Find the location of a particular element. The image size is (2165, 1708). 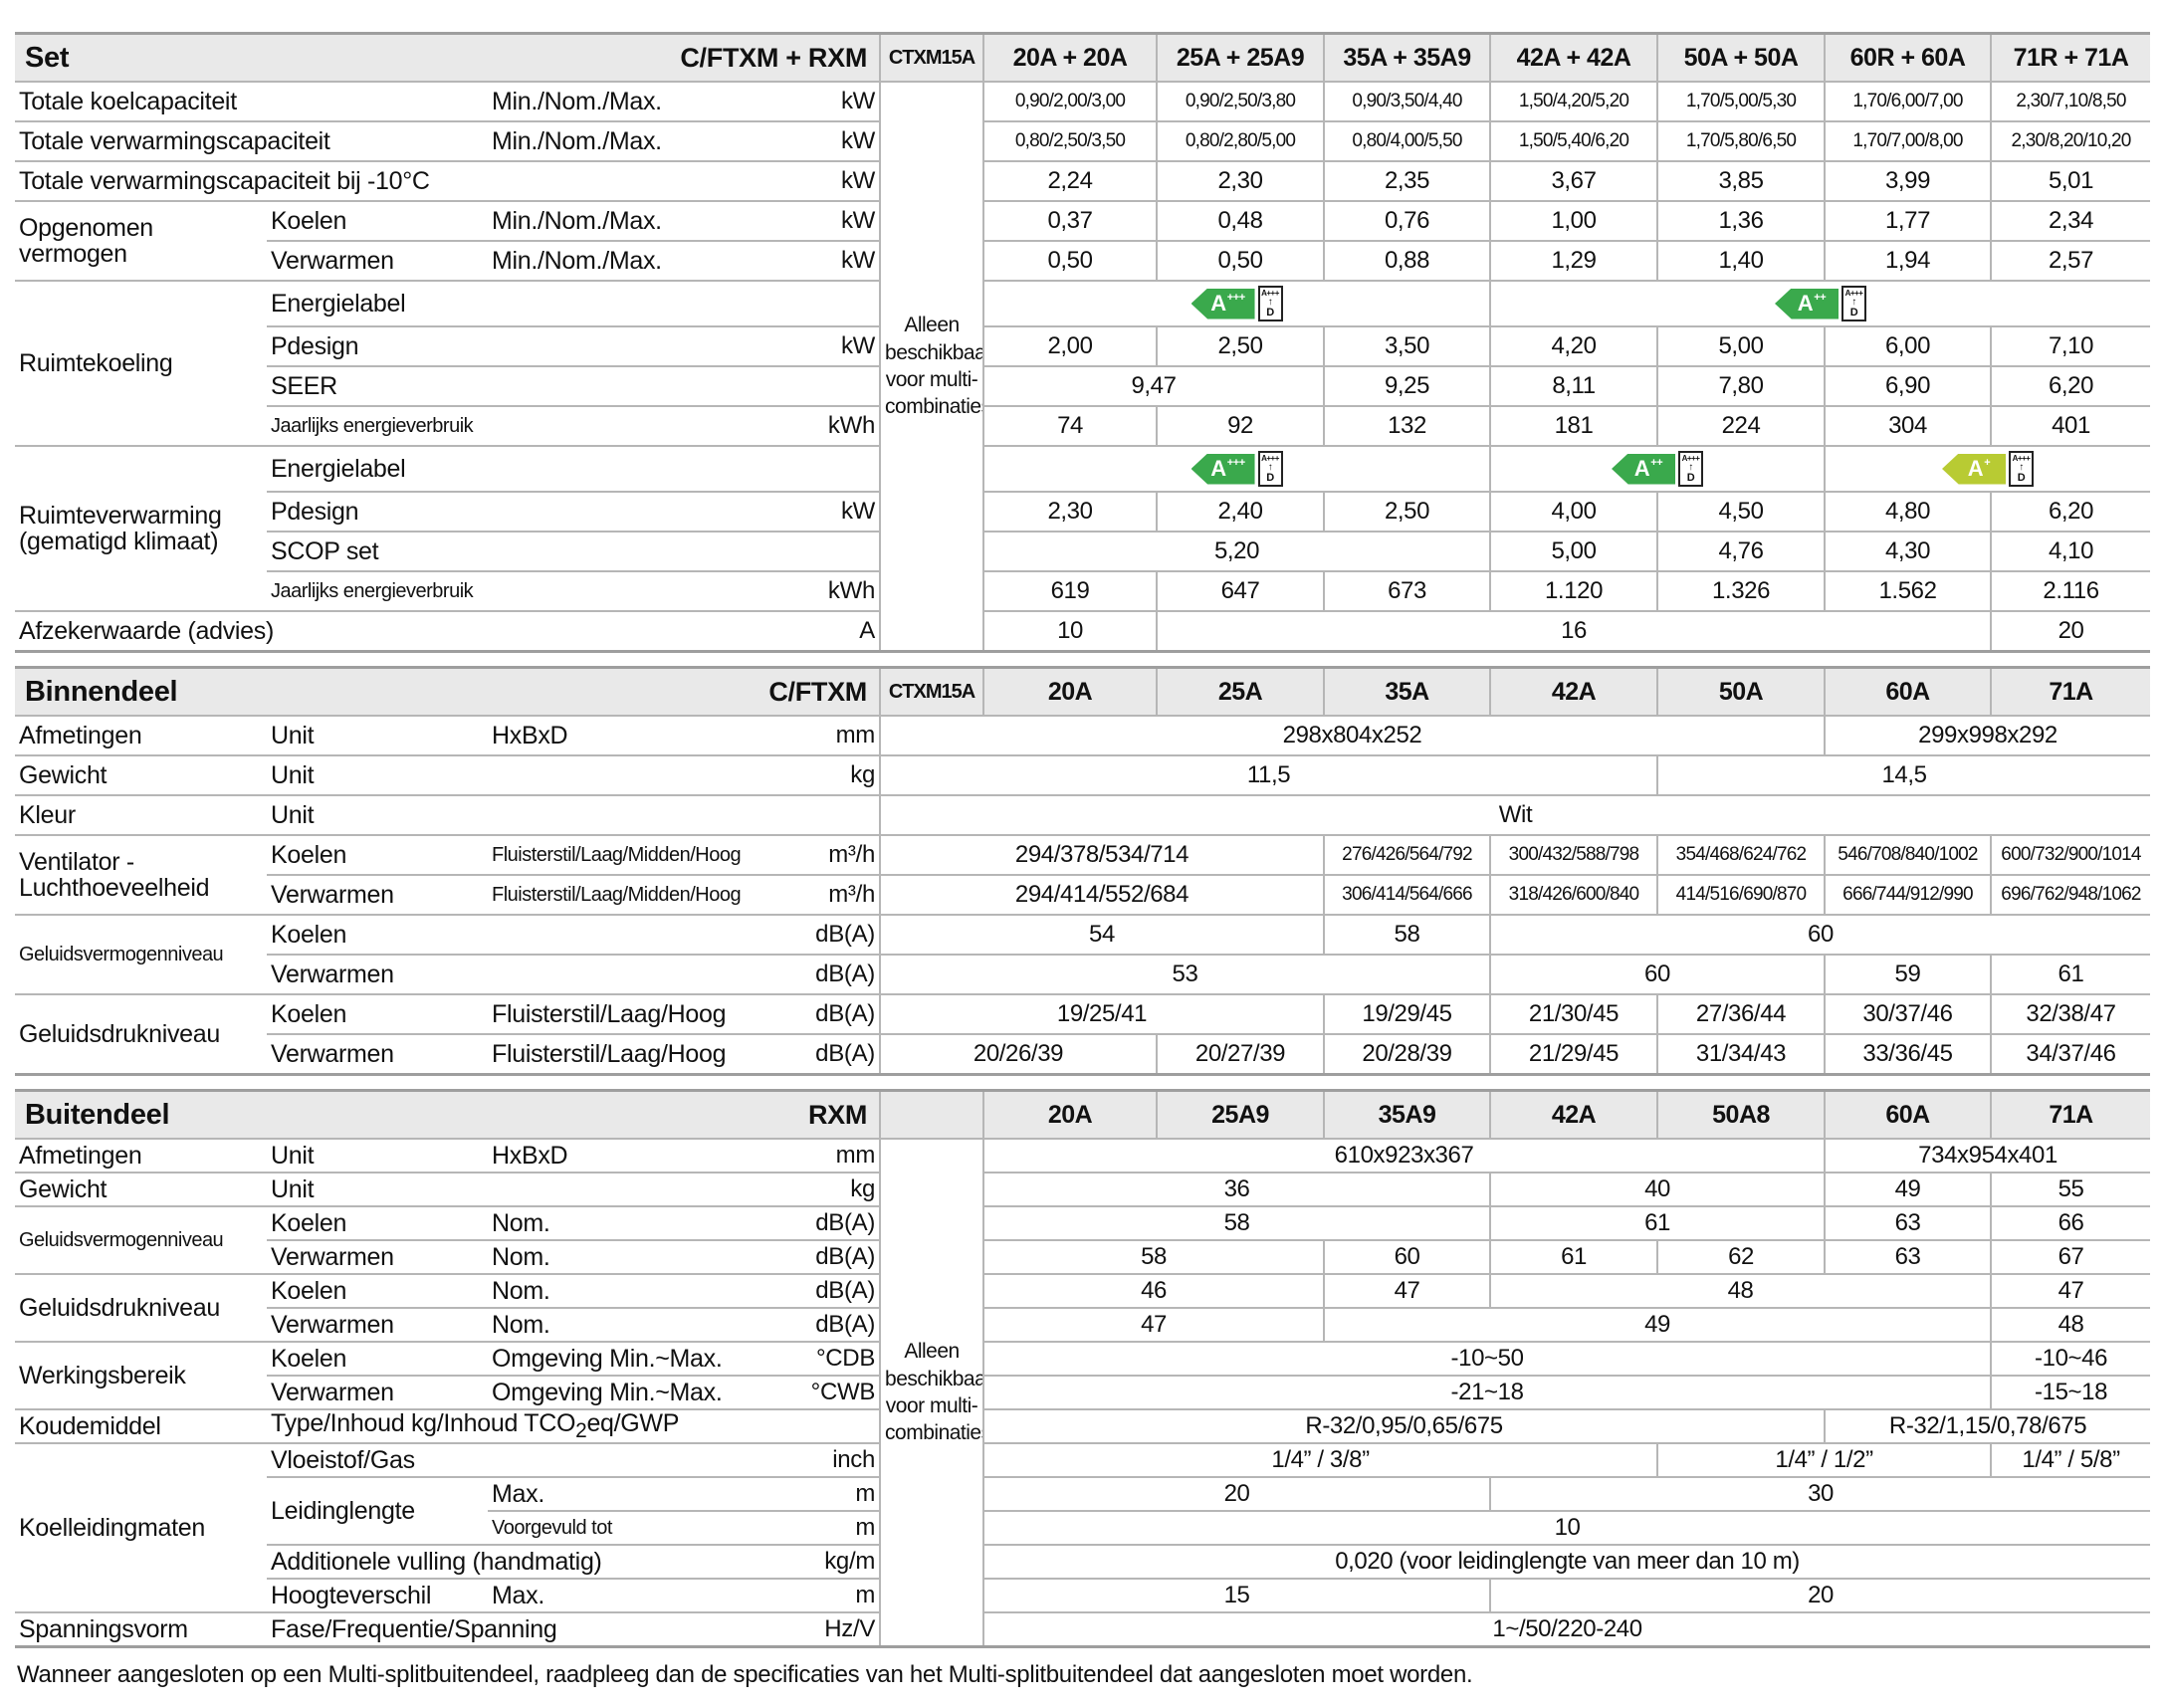

spec-value-cell: -21~18 is located at coordinates (1487, 1392).